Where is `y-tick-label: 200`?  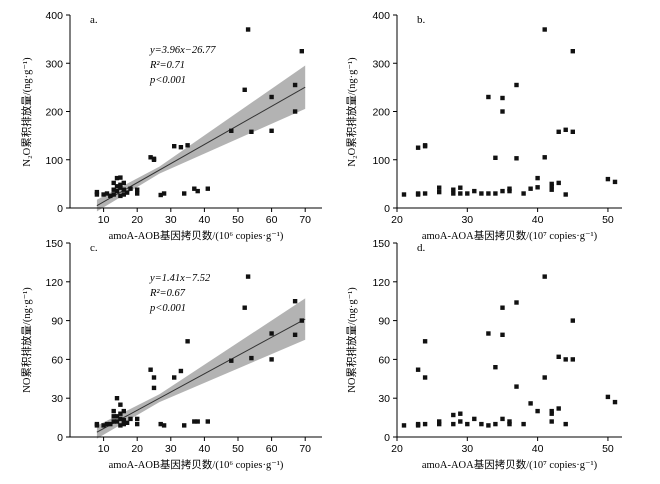
y-tick-label: 200 is located at coordinates (381, 113).